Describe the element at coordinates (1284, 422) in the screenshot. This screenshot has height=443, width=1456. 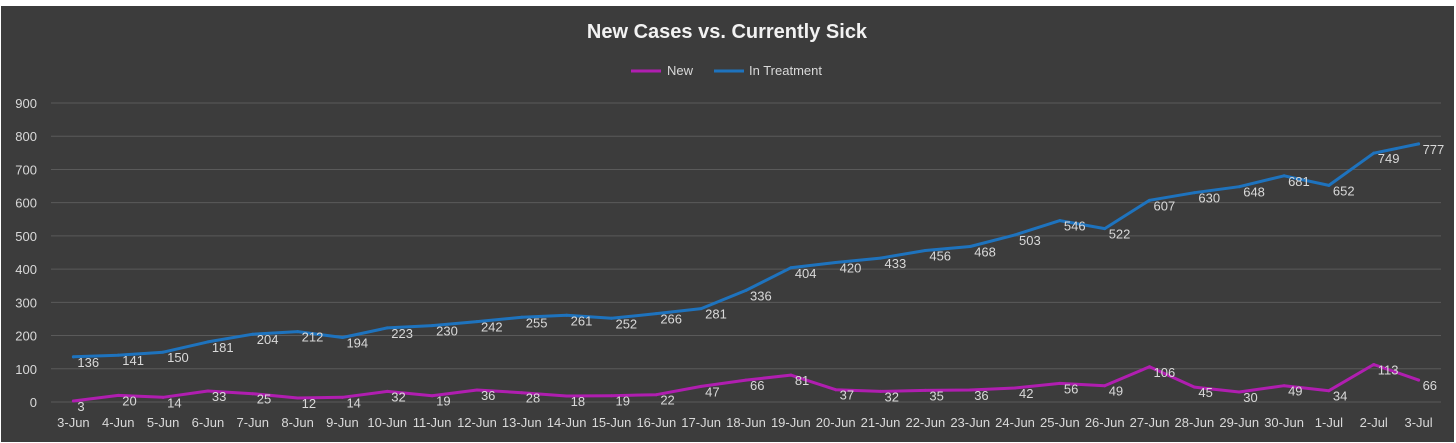
I see `x-tick-label: 30-Jun` at that location.